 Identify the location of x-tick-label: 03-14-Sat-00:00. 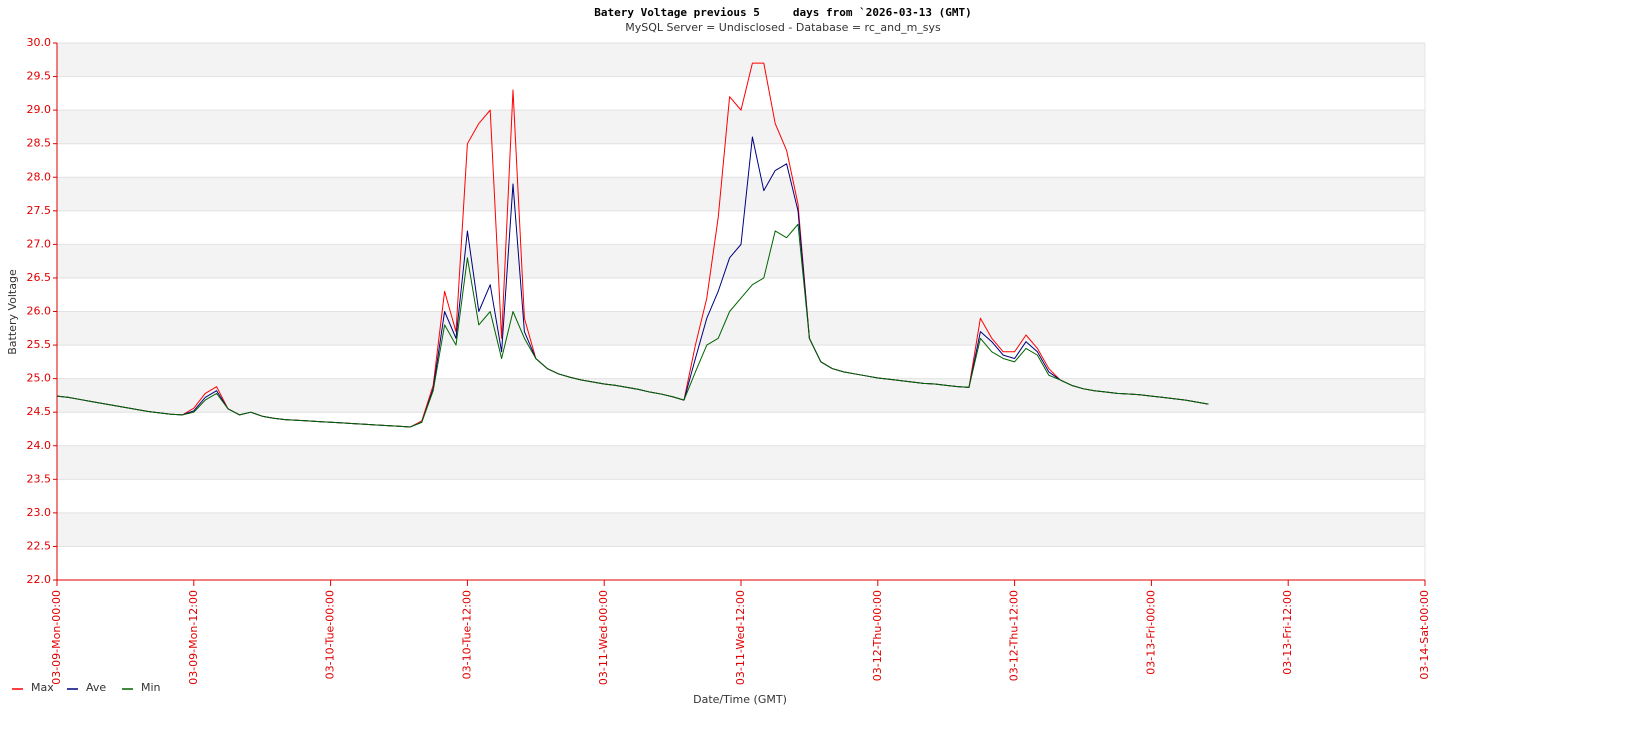
(1424, 635).